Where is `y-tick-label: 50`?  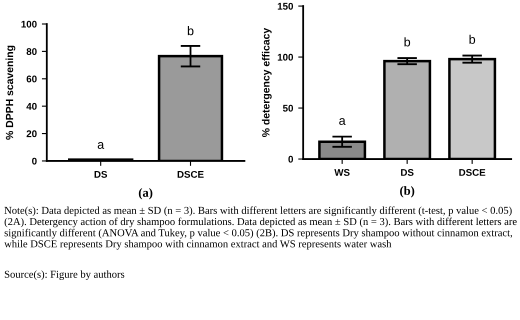 y-tick-label: 50 is located at coordinates (288, 108).